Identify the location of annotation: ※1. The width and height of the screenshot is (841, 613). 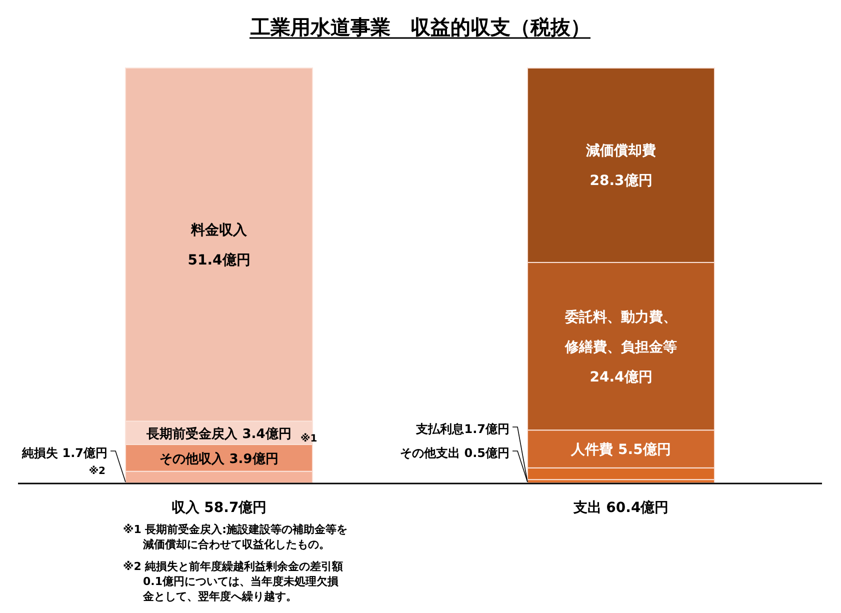
(309, 438).